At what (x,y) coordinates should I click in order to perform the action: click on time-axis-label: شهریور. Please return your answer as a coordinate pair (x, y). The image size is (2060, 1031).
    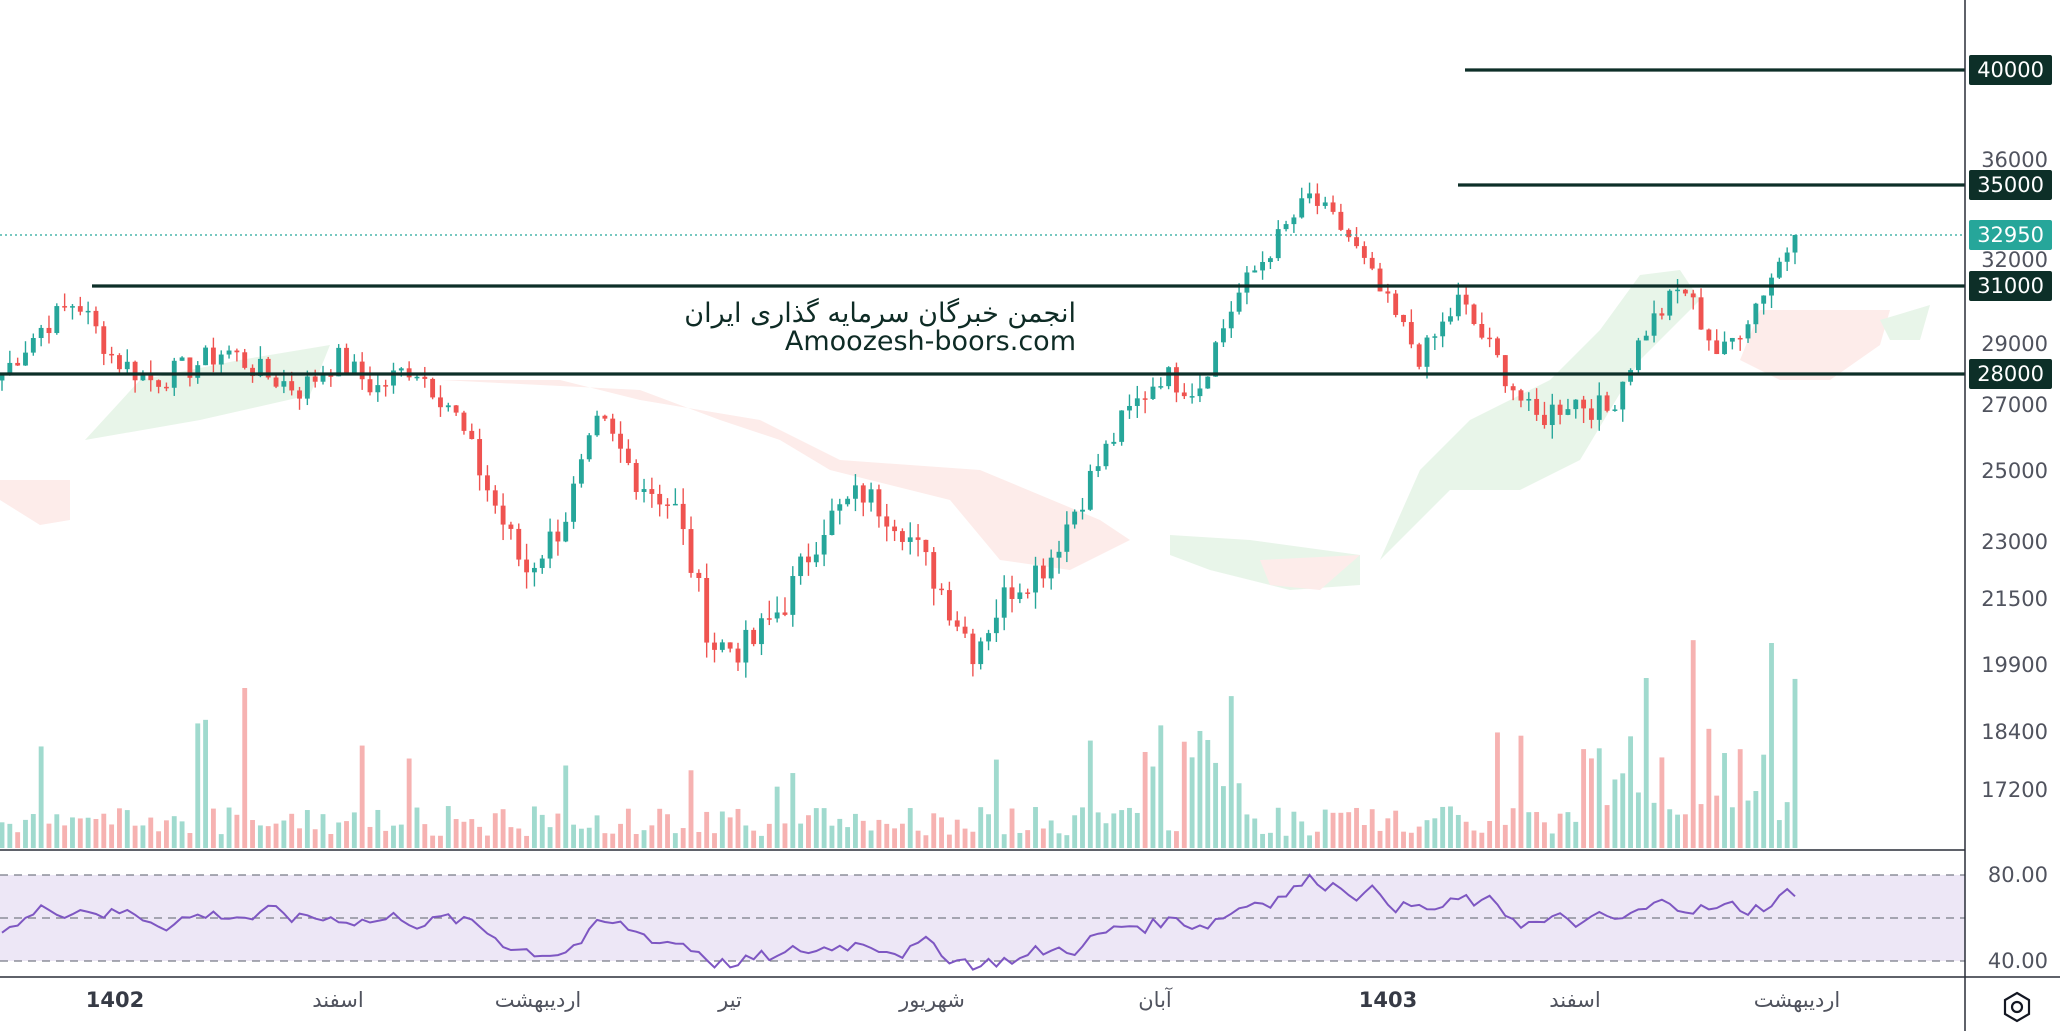
    Looking at the image, I should click on (932, 1000).